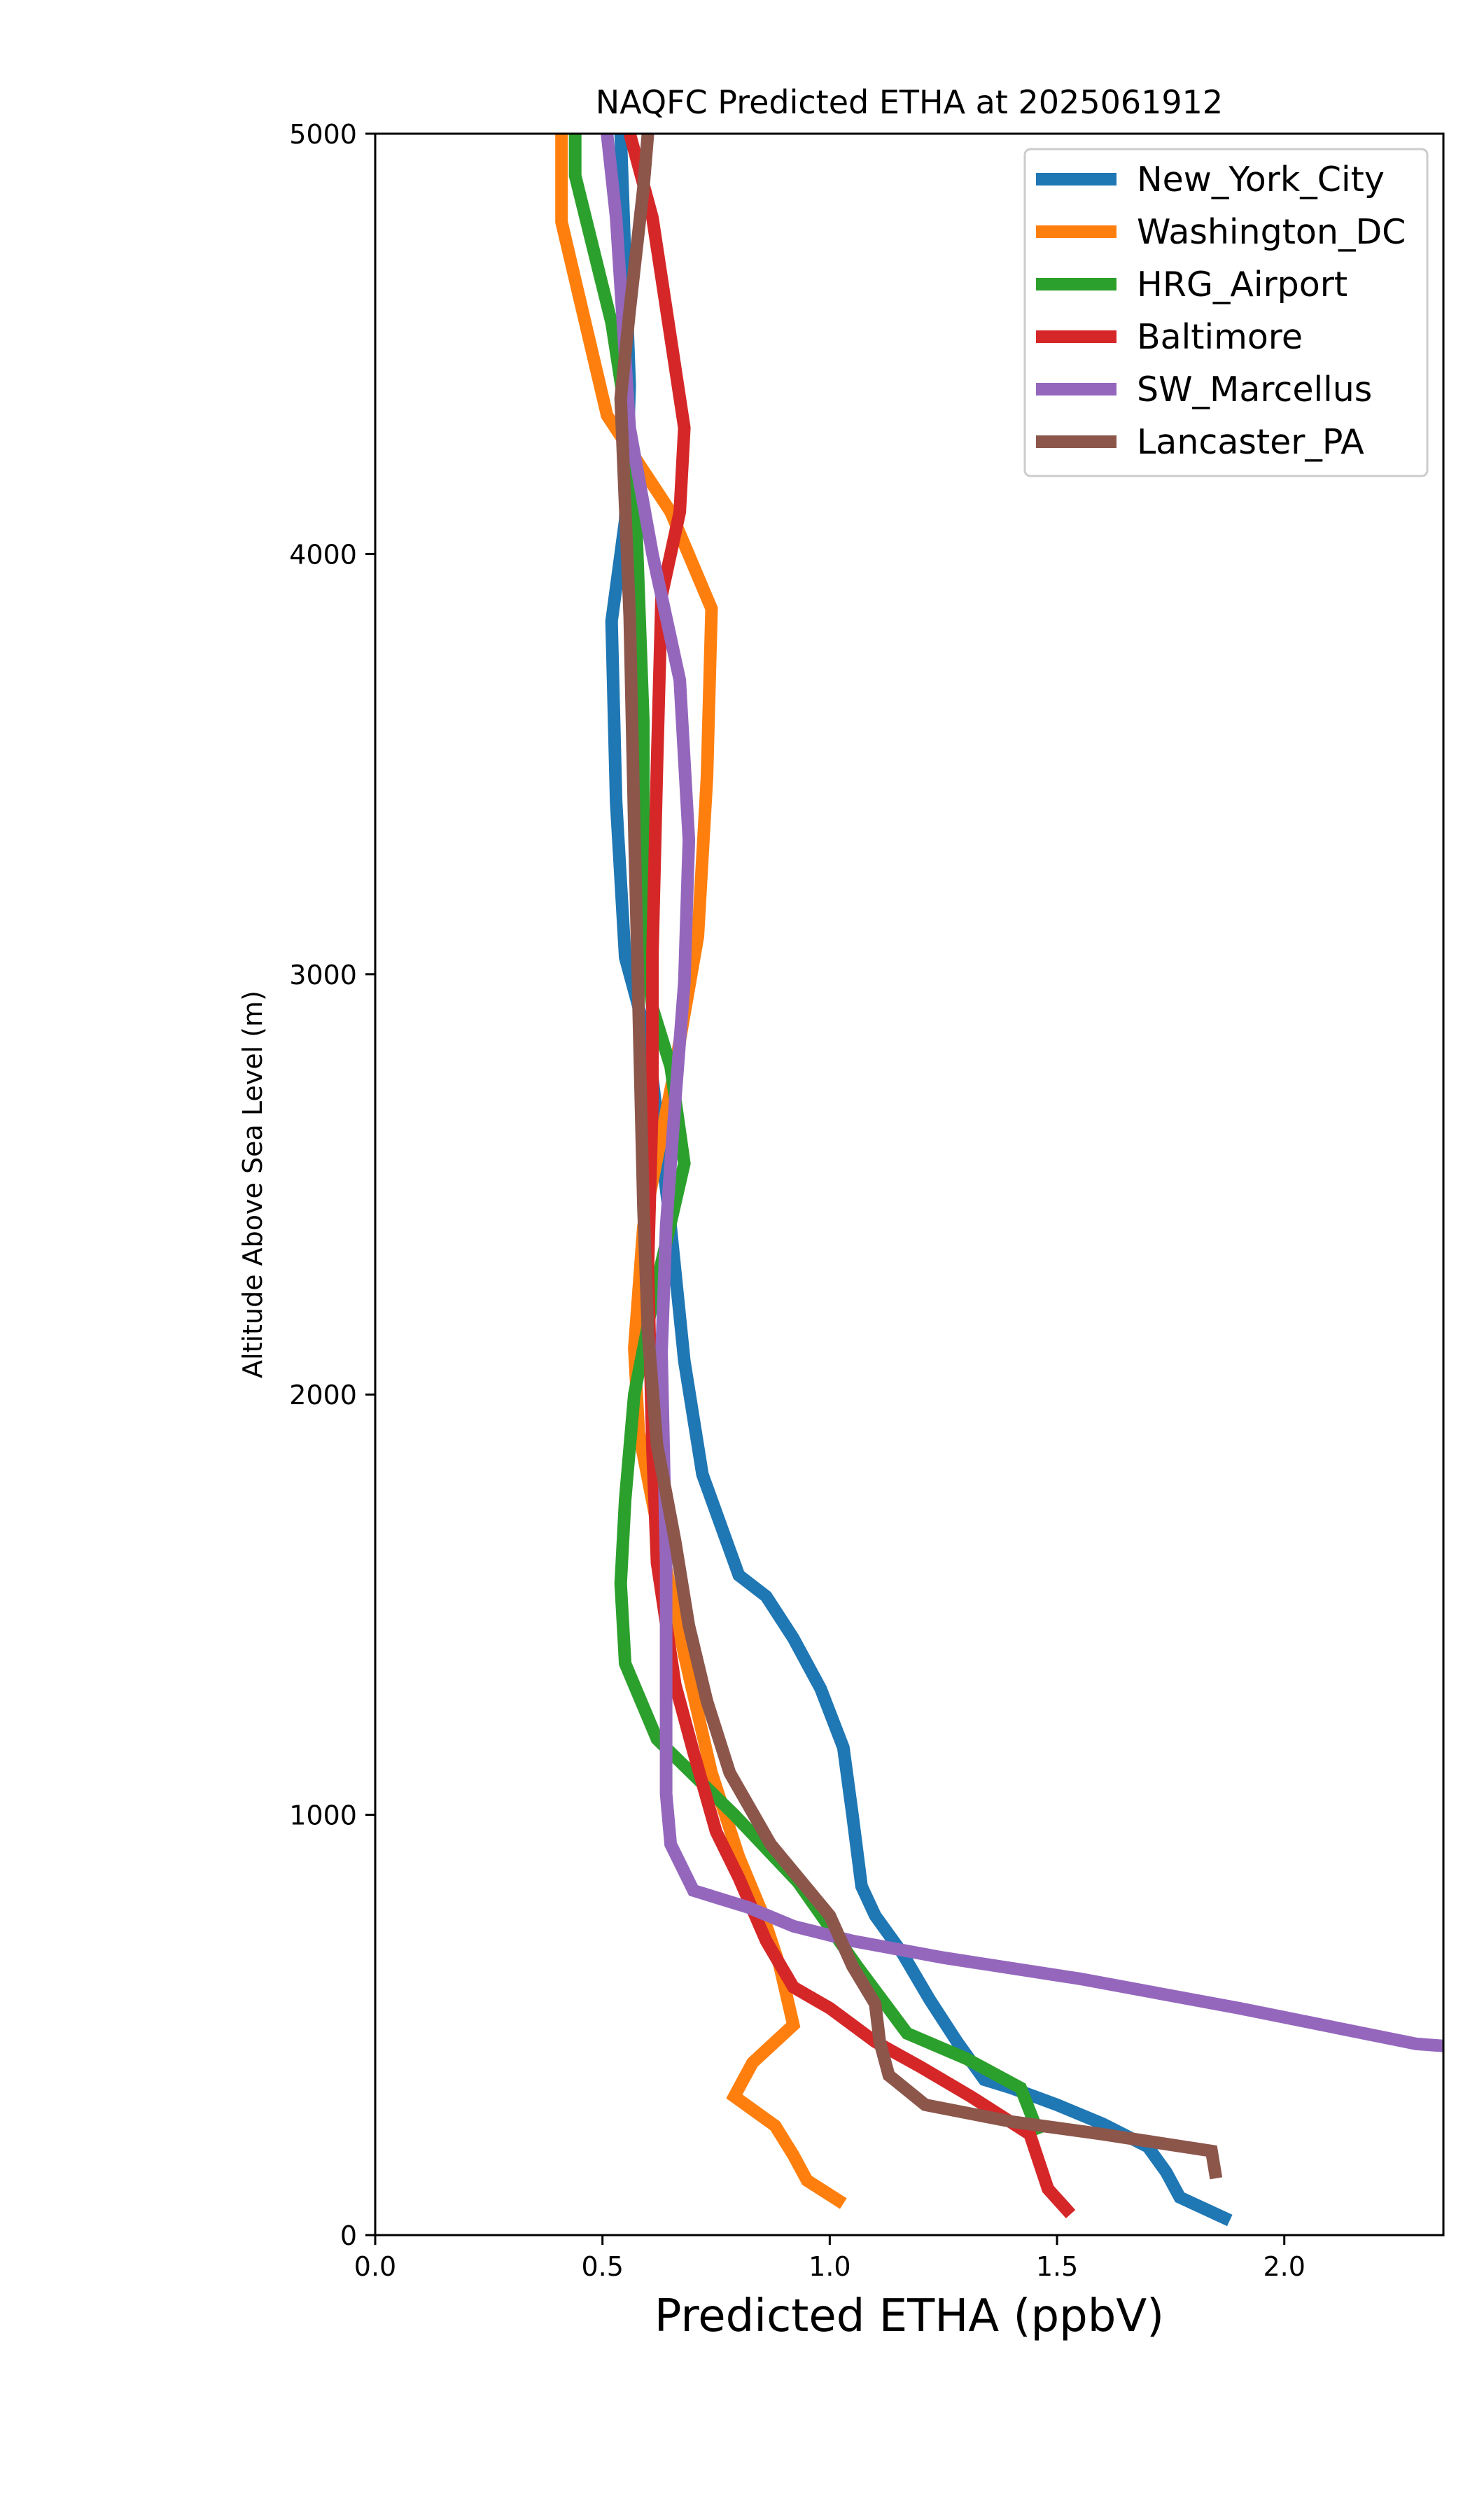 The height and width of the screenshot is (2520, 1470). What do you see at coordinates (1285, 2266) in the screenshot?
I see `x-tick-label-4: 2.0` at bounding box center [1285, 2266].